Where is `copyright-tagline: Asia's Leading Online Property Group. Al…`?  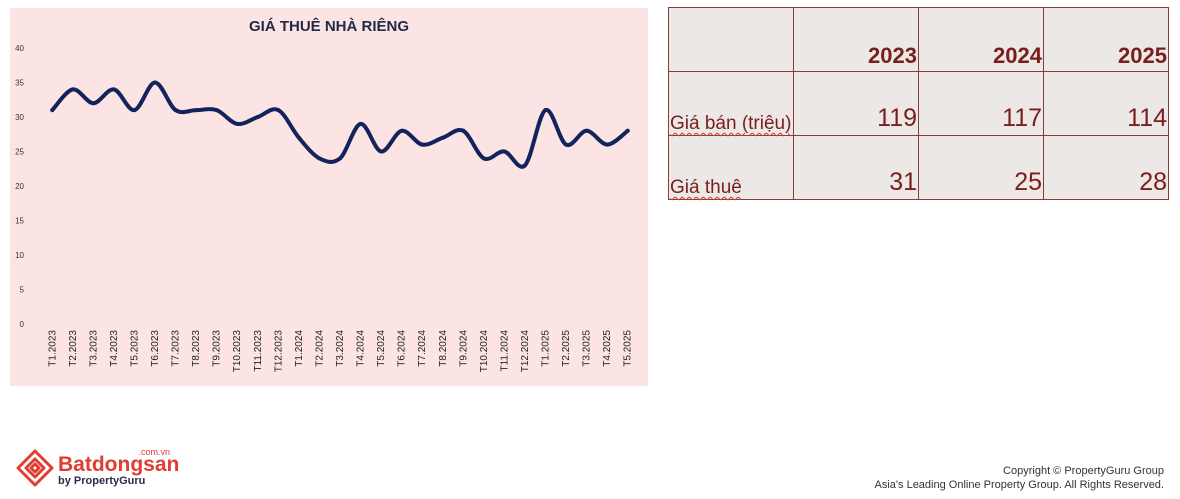
copyright-tagline: Asia's Leading Online Property Group. Al… is located at coordinates (1019, 485).